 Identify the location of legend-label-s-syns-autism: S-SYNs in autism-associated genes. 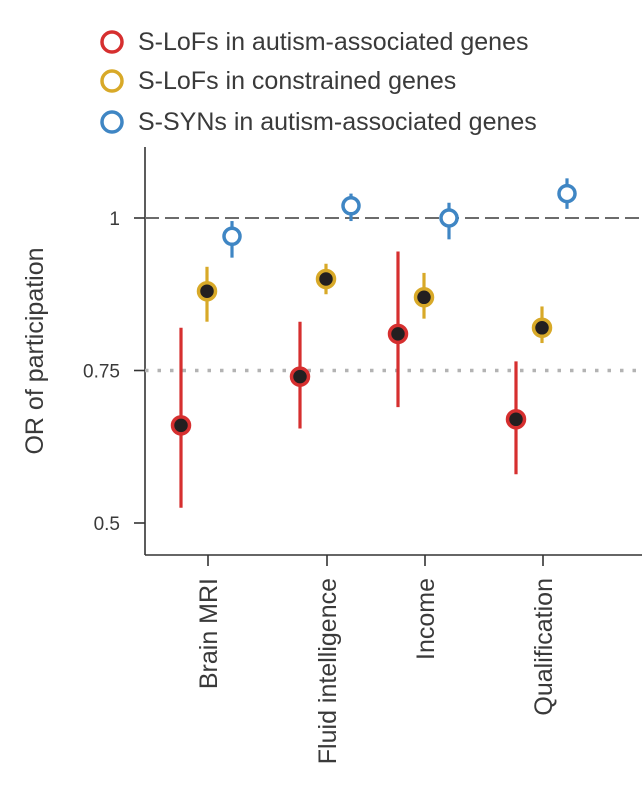
(337, 122).